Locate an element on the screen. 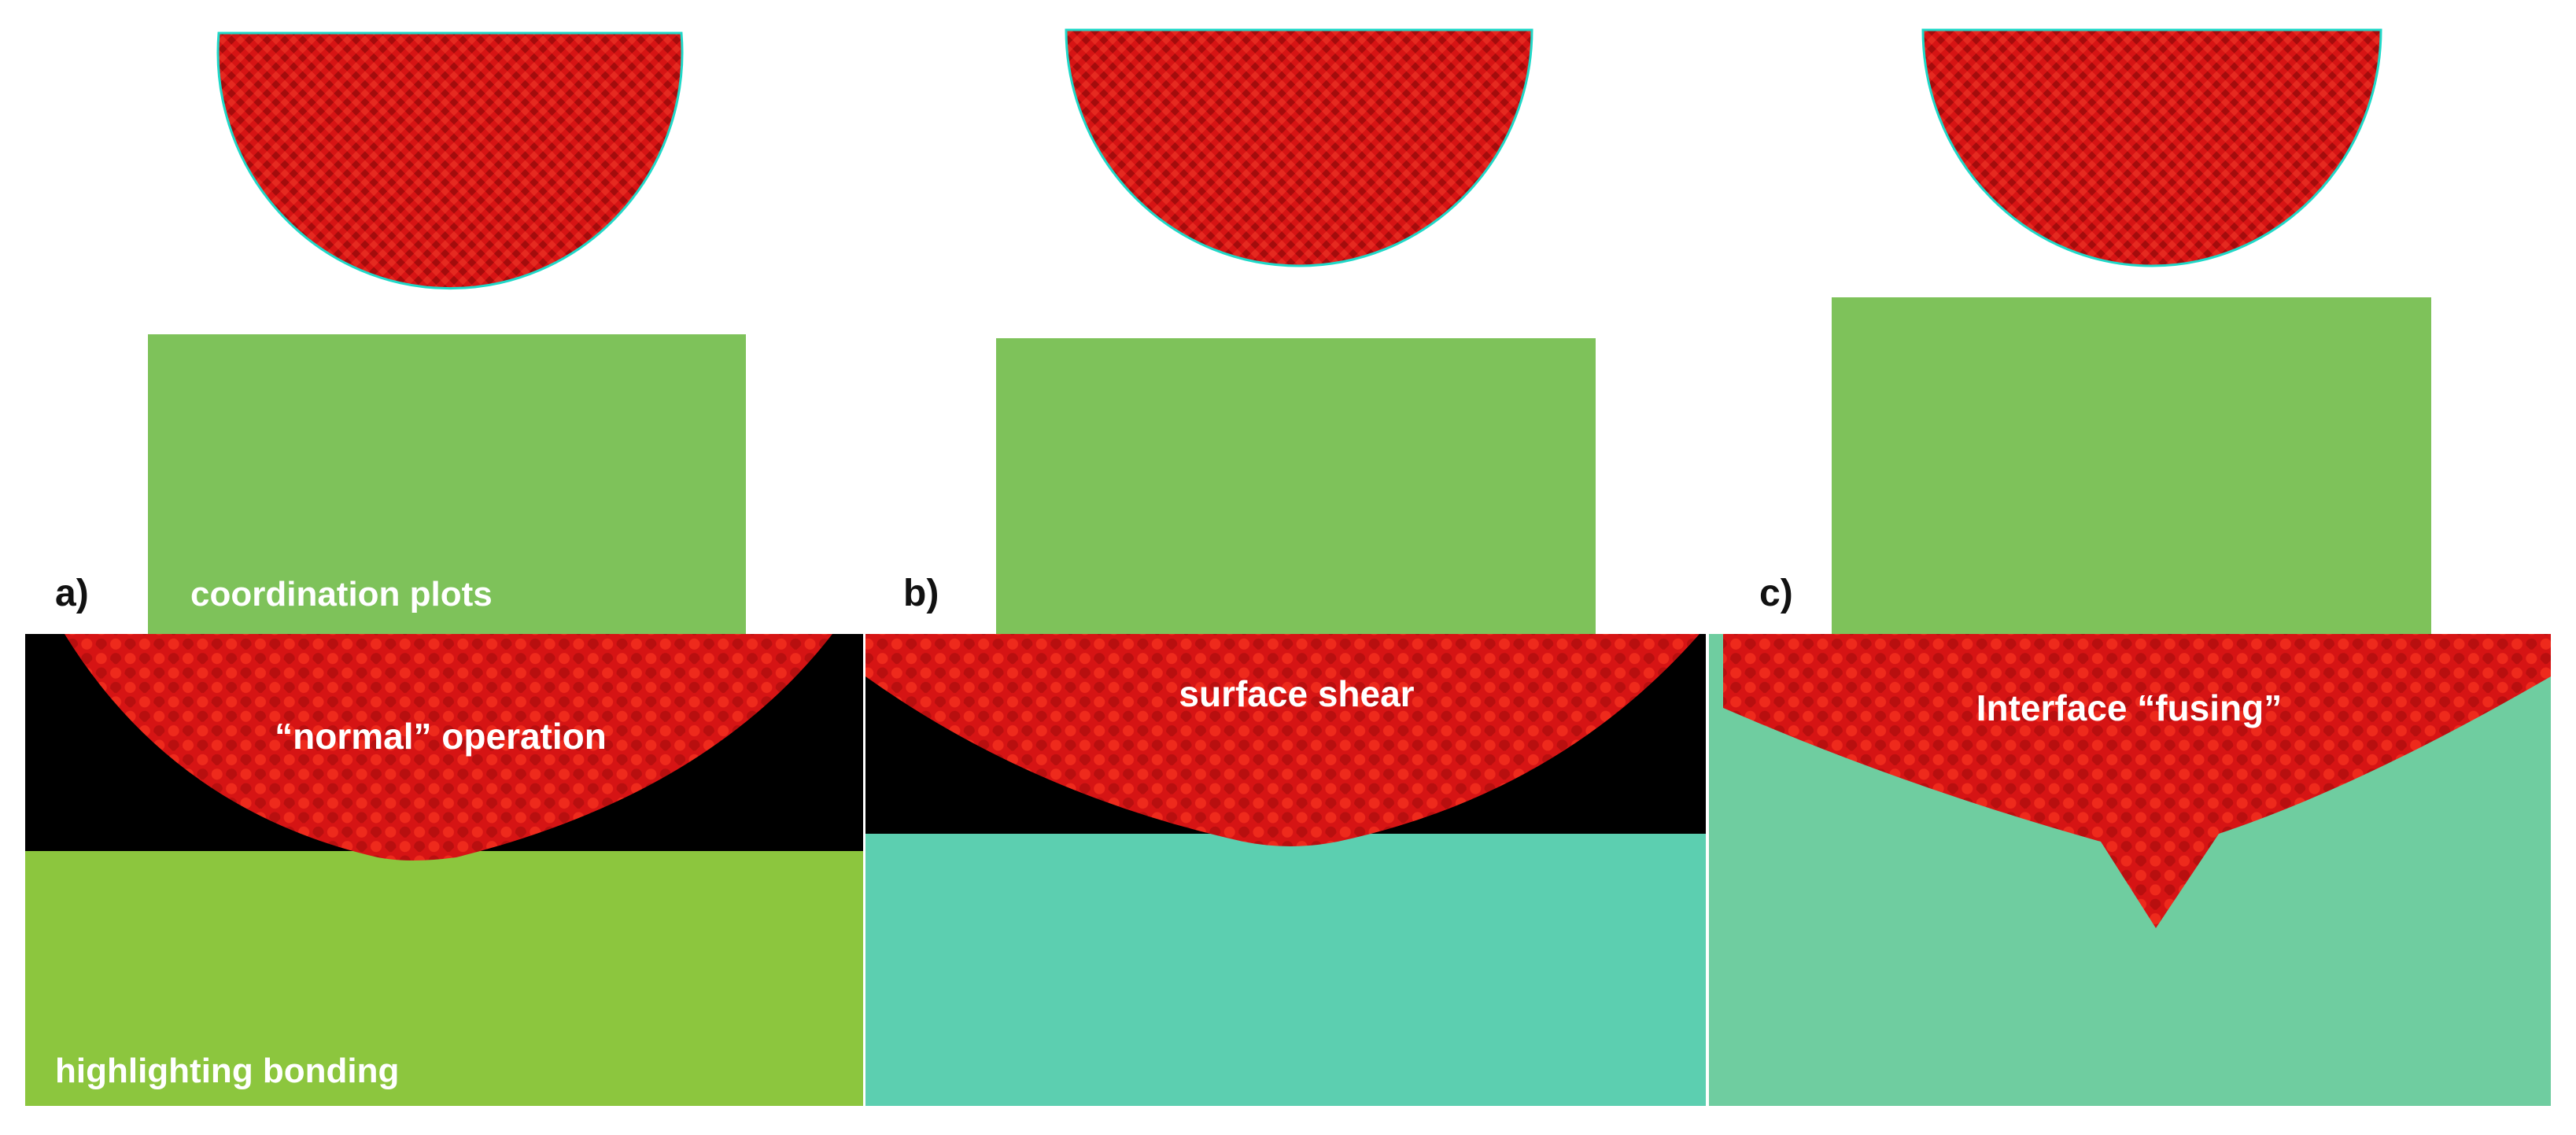  panel-label-c: c) is located at coordinates (1776, 593).